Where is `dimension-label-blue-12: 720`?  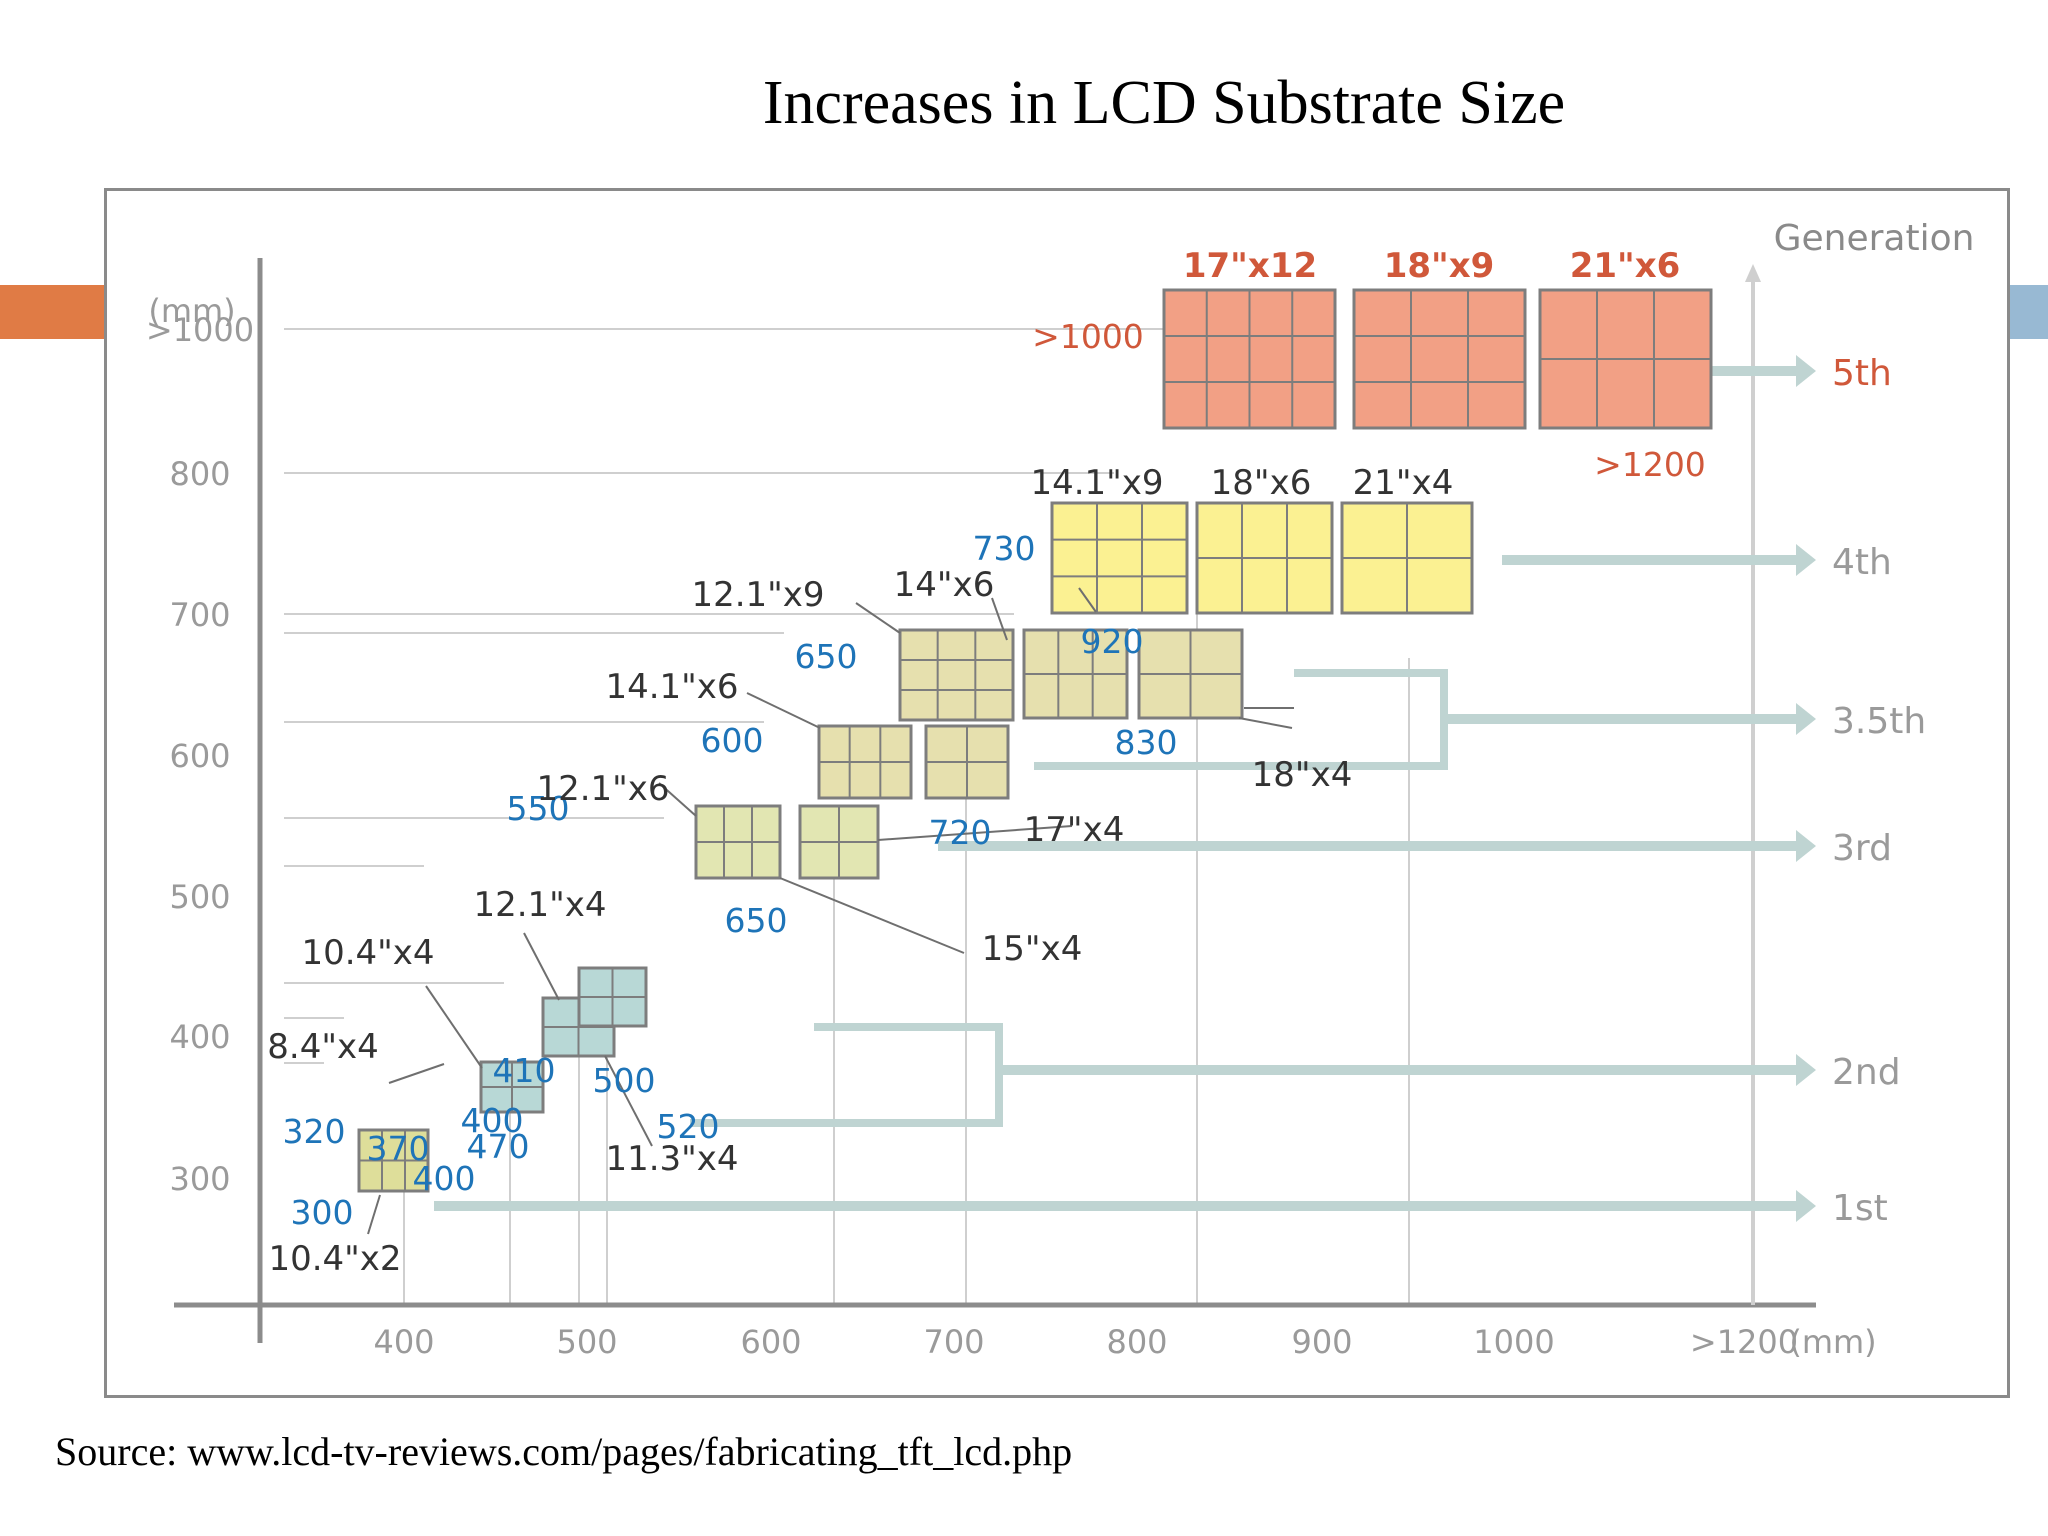
dimension-label-blue-12: 720 is located at coordinates (960, 832).